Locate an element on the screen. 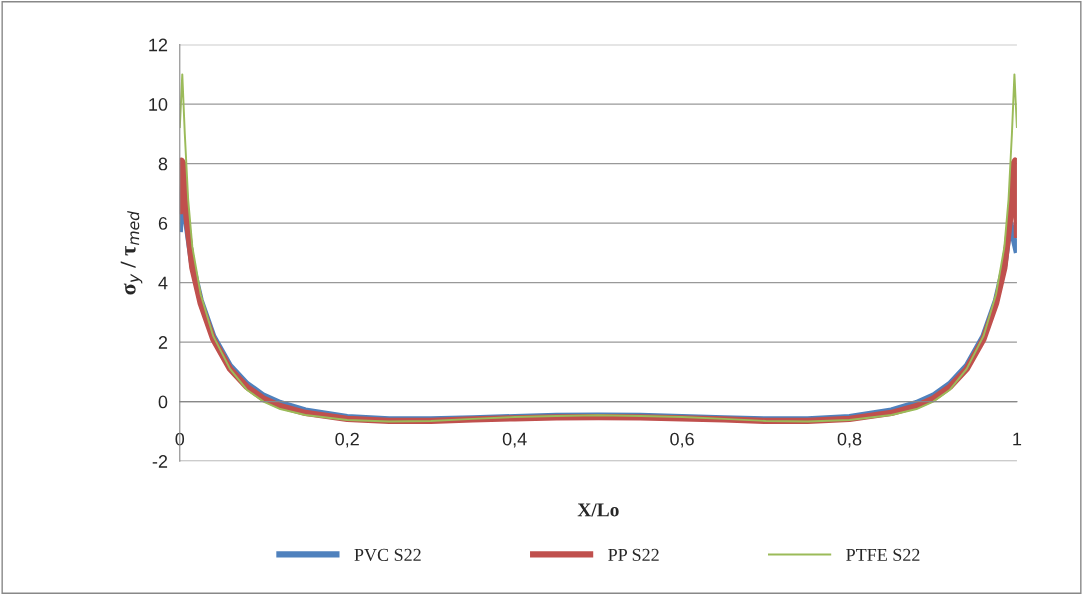 The height and width of the screenshot is (595, 1083). legend-label: PVC S22 is located at coordinates (387, 555).